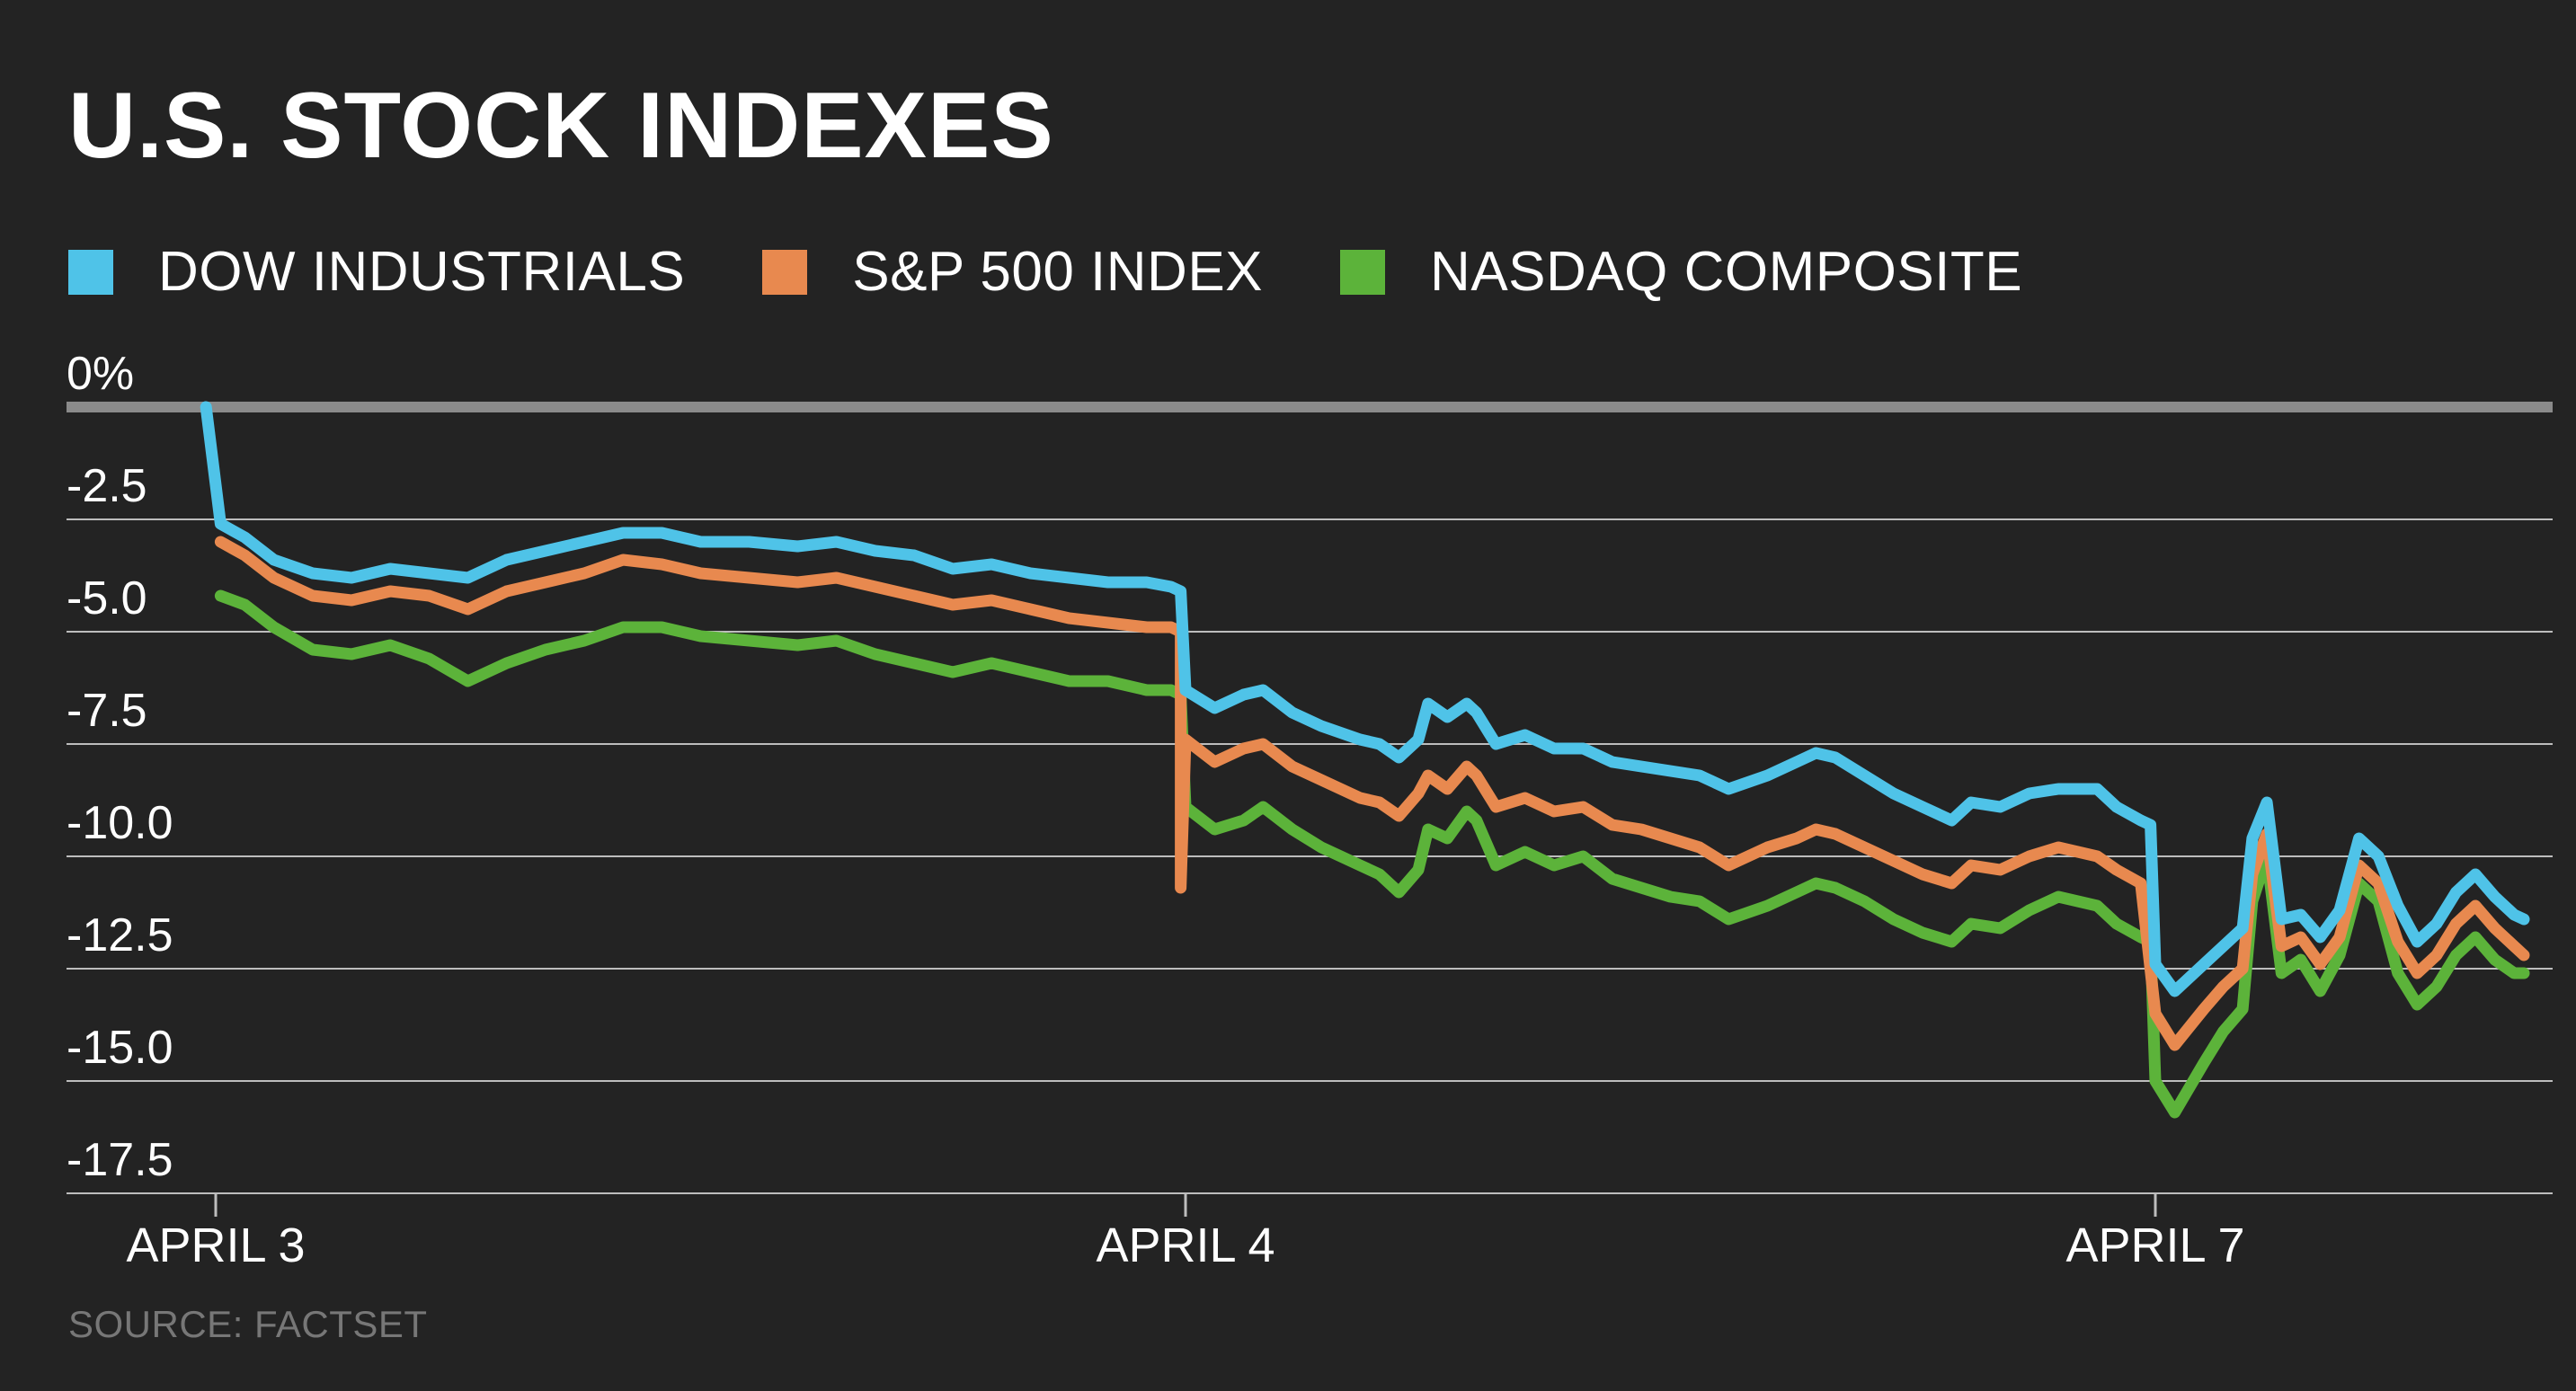 The width and height of the screenshot is (2576, 1391). I want to click on x-tick-label-2: APRIL 7, so click(2154, 1245).